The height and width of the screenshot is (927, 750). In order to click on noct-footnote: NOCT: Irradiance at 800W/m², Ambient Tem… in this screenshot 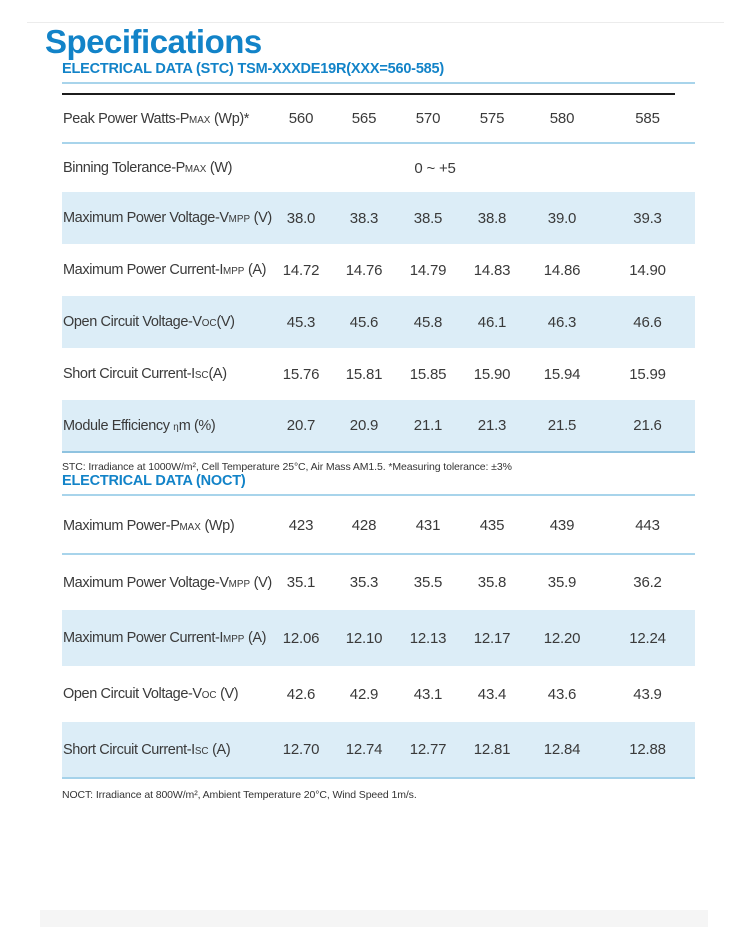, I will do `click(239, 795)`.